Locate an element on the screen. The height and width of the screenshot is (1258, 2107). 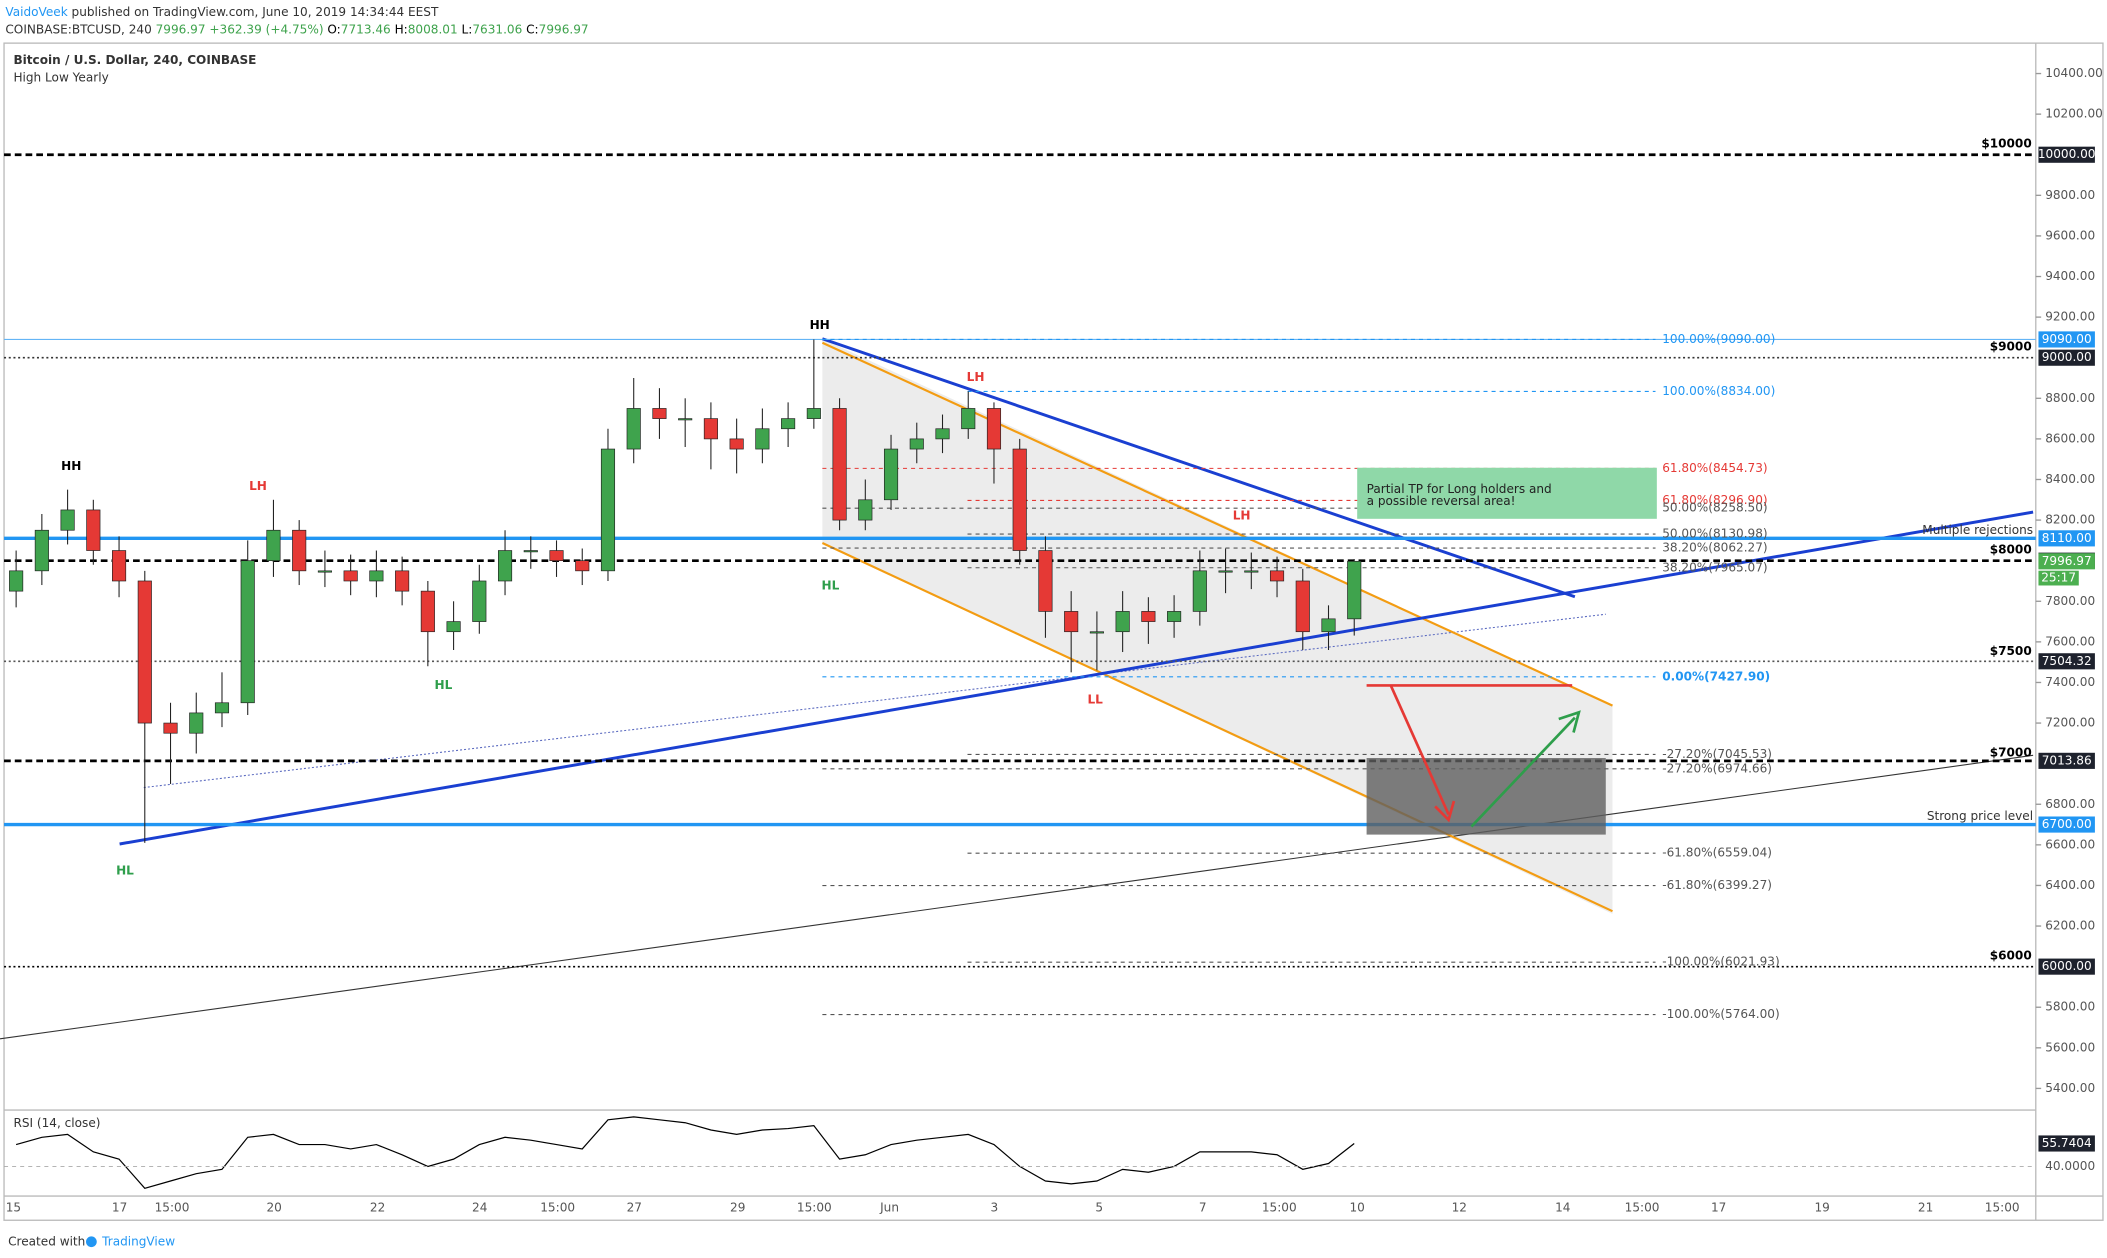
change: +362.39 (+4.75%) is located at coordinates (266, 29).